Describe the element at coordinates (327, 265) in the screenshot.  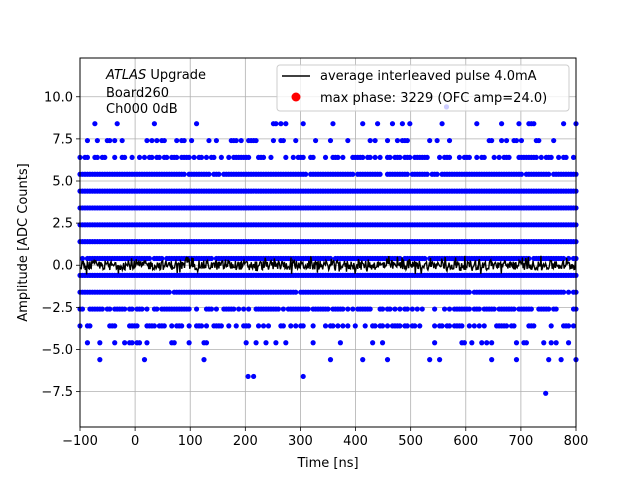
I see `average-pulse-series` at that location.